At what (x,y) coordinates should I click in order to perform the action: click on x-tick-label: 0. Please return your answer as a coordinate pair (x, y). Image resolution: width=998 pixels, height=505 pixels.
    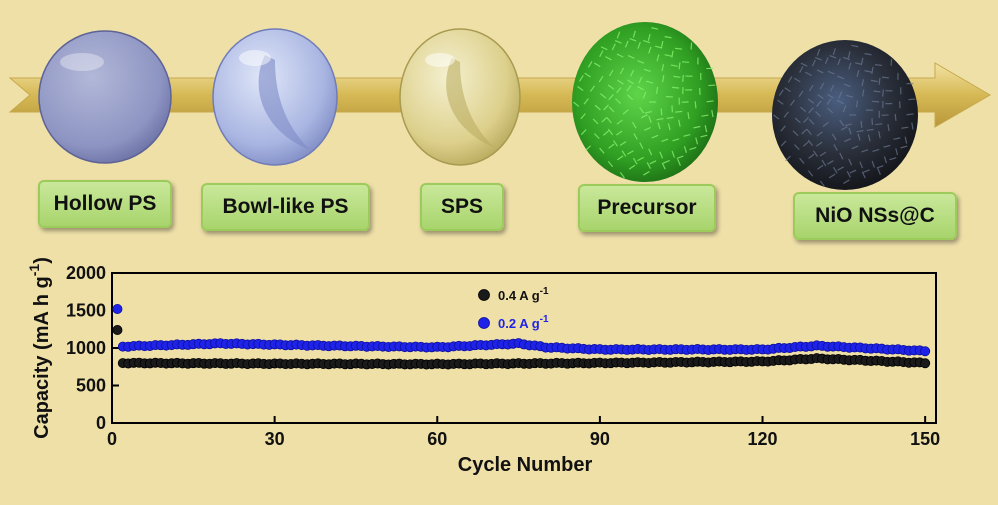
    Looking at the image, I should click on (112, 439).